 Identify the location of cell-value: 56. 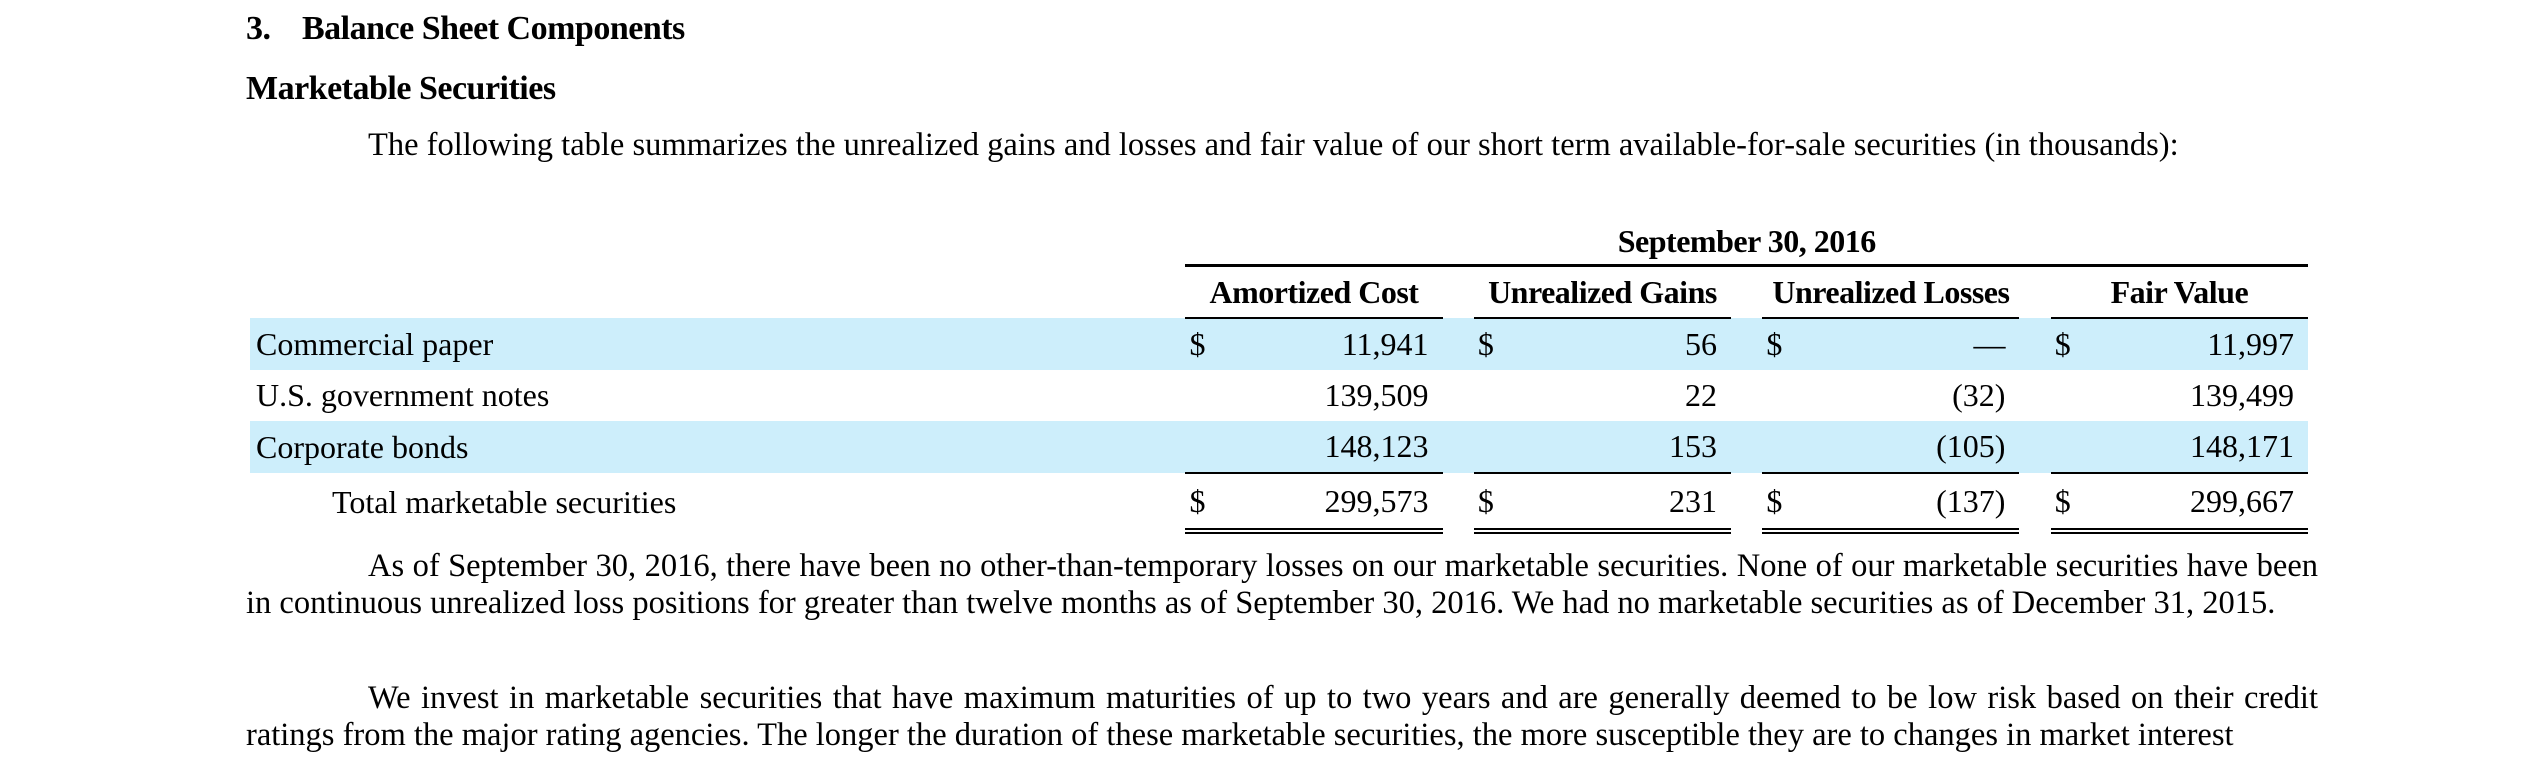
(1701, 344).